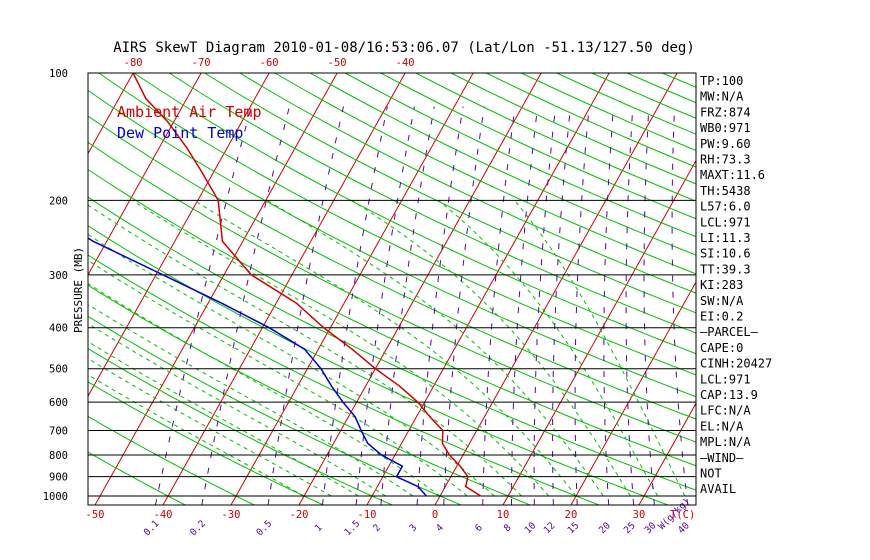  Describe the element at coordinates (722, 458) in the screenshot. I see `stat-line: —WIND—` at that location.